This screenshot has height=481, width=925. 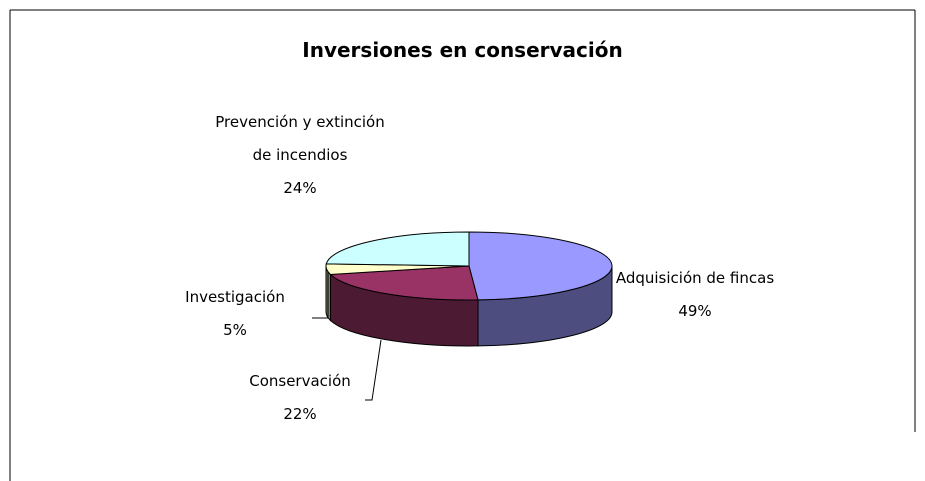 I want to click on slice-label: Conservación 22%, so click(x=300, y=398).